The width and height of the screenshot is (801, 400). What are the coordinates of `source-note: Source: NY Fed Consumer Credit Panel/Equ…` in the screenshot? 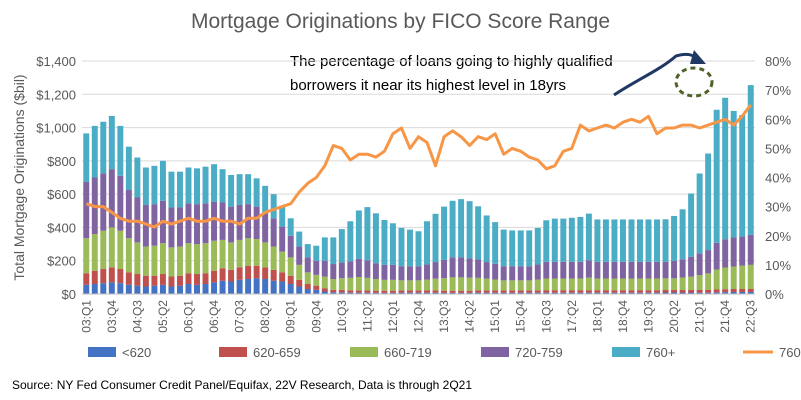 It's located at (242, 385).